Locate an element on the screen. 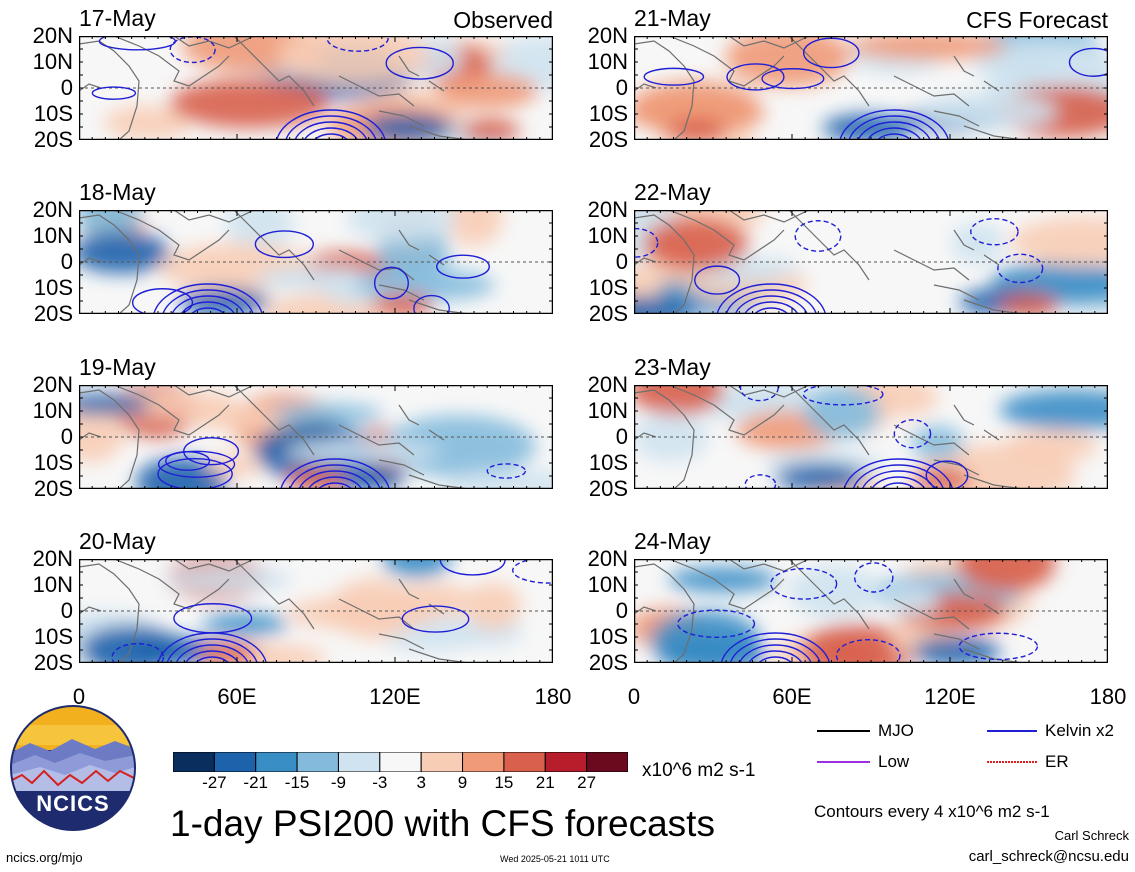 The width and height of the screenshot is (1135, 872). map-panel-24-may is located at coordinates (871, 611).